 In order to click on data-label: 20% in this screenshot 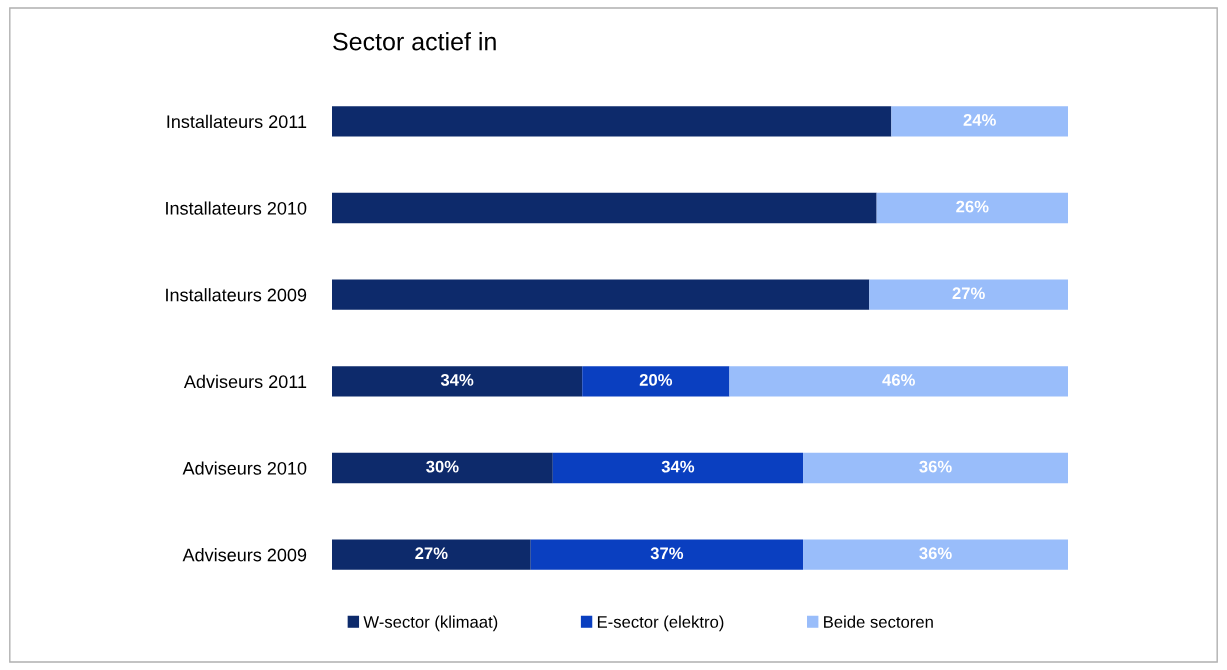, I will do `click(656, 380)`.